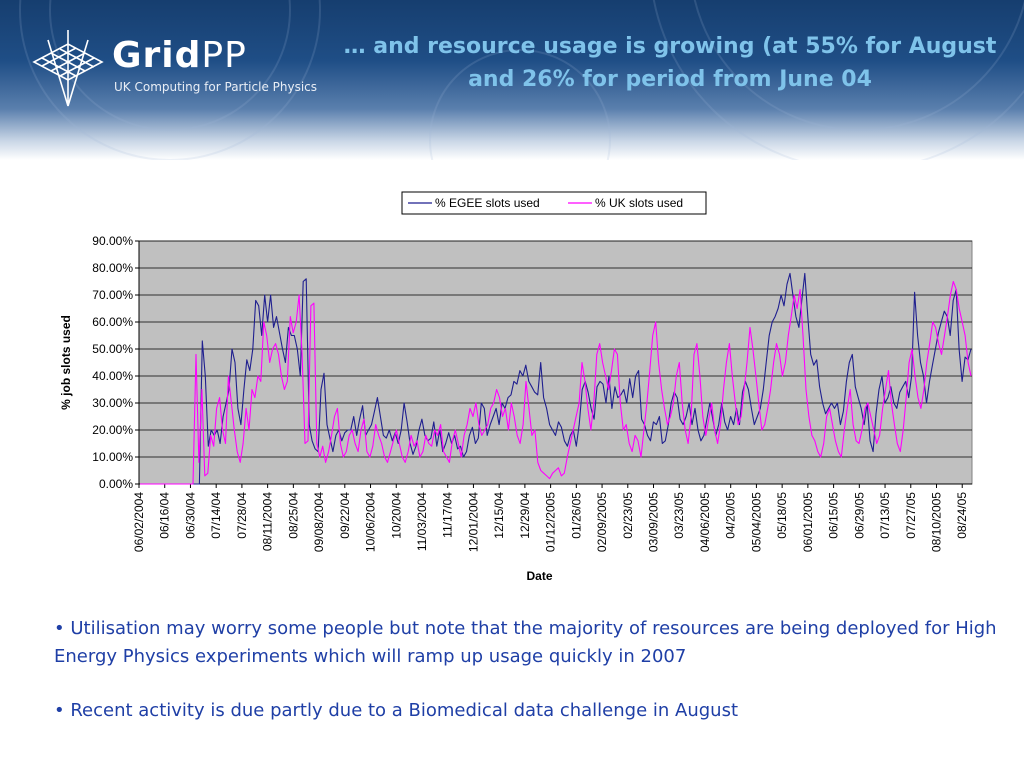 Image resolution: width=1024 pixels, height=768 pixels. What do you see at coordinates (66, 362) in the screenshot?
I see `y-axis-title: % job slots used` at bounding box center [66, 362].